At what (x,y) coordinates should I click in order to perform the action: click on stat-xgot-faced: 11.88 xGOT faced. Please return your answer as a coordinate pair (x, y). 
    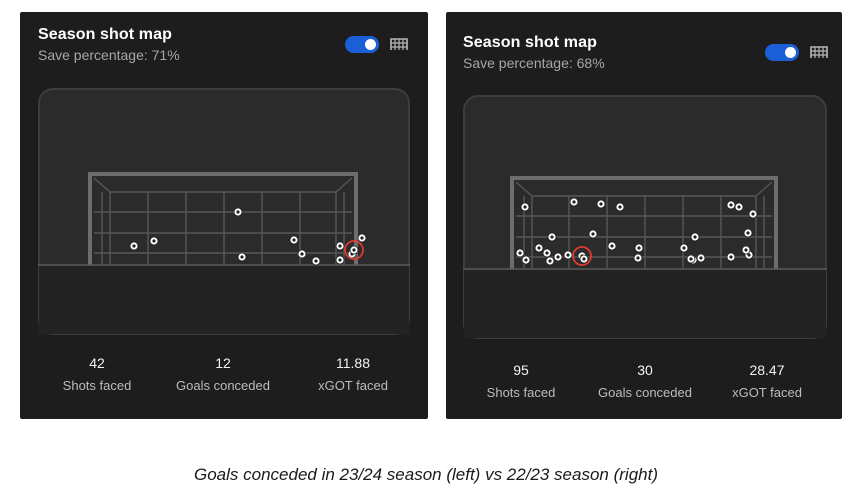
    Looking at the image, I should click on (353, 374).